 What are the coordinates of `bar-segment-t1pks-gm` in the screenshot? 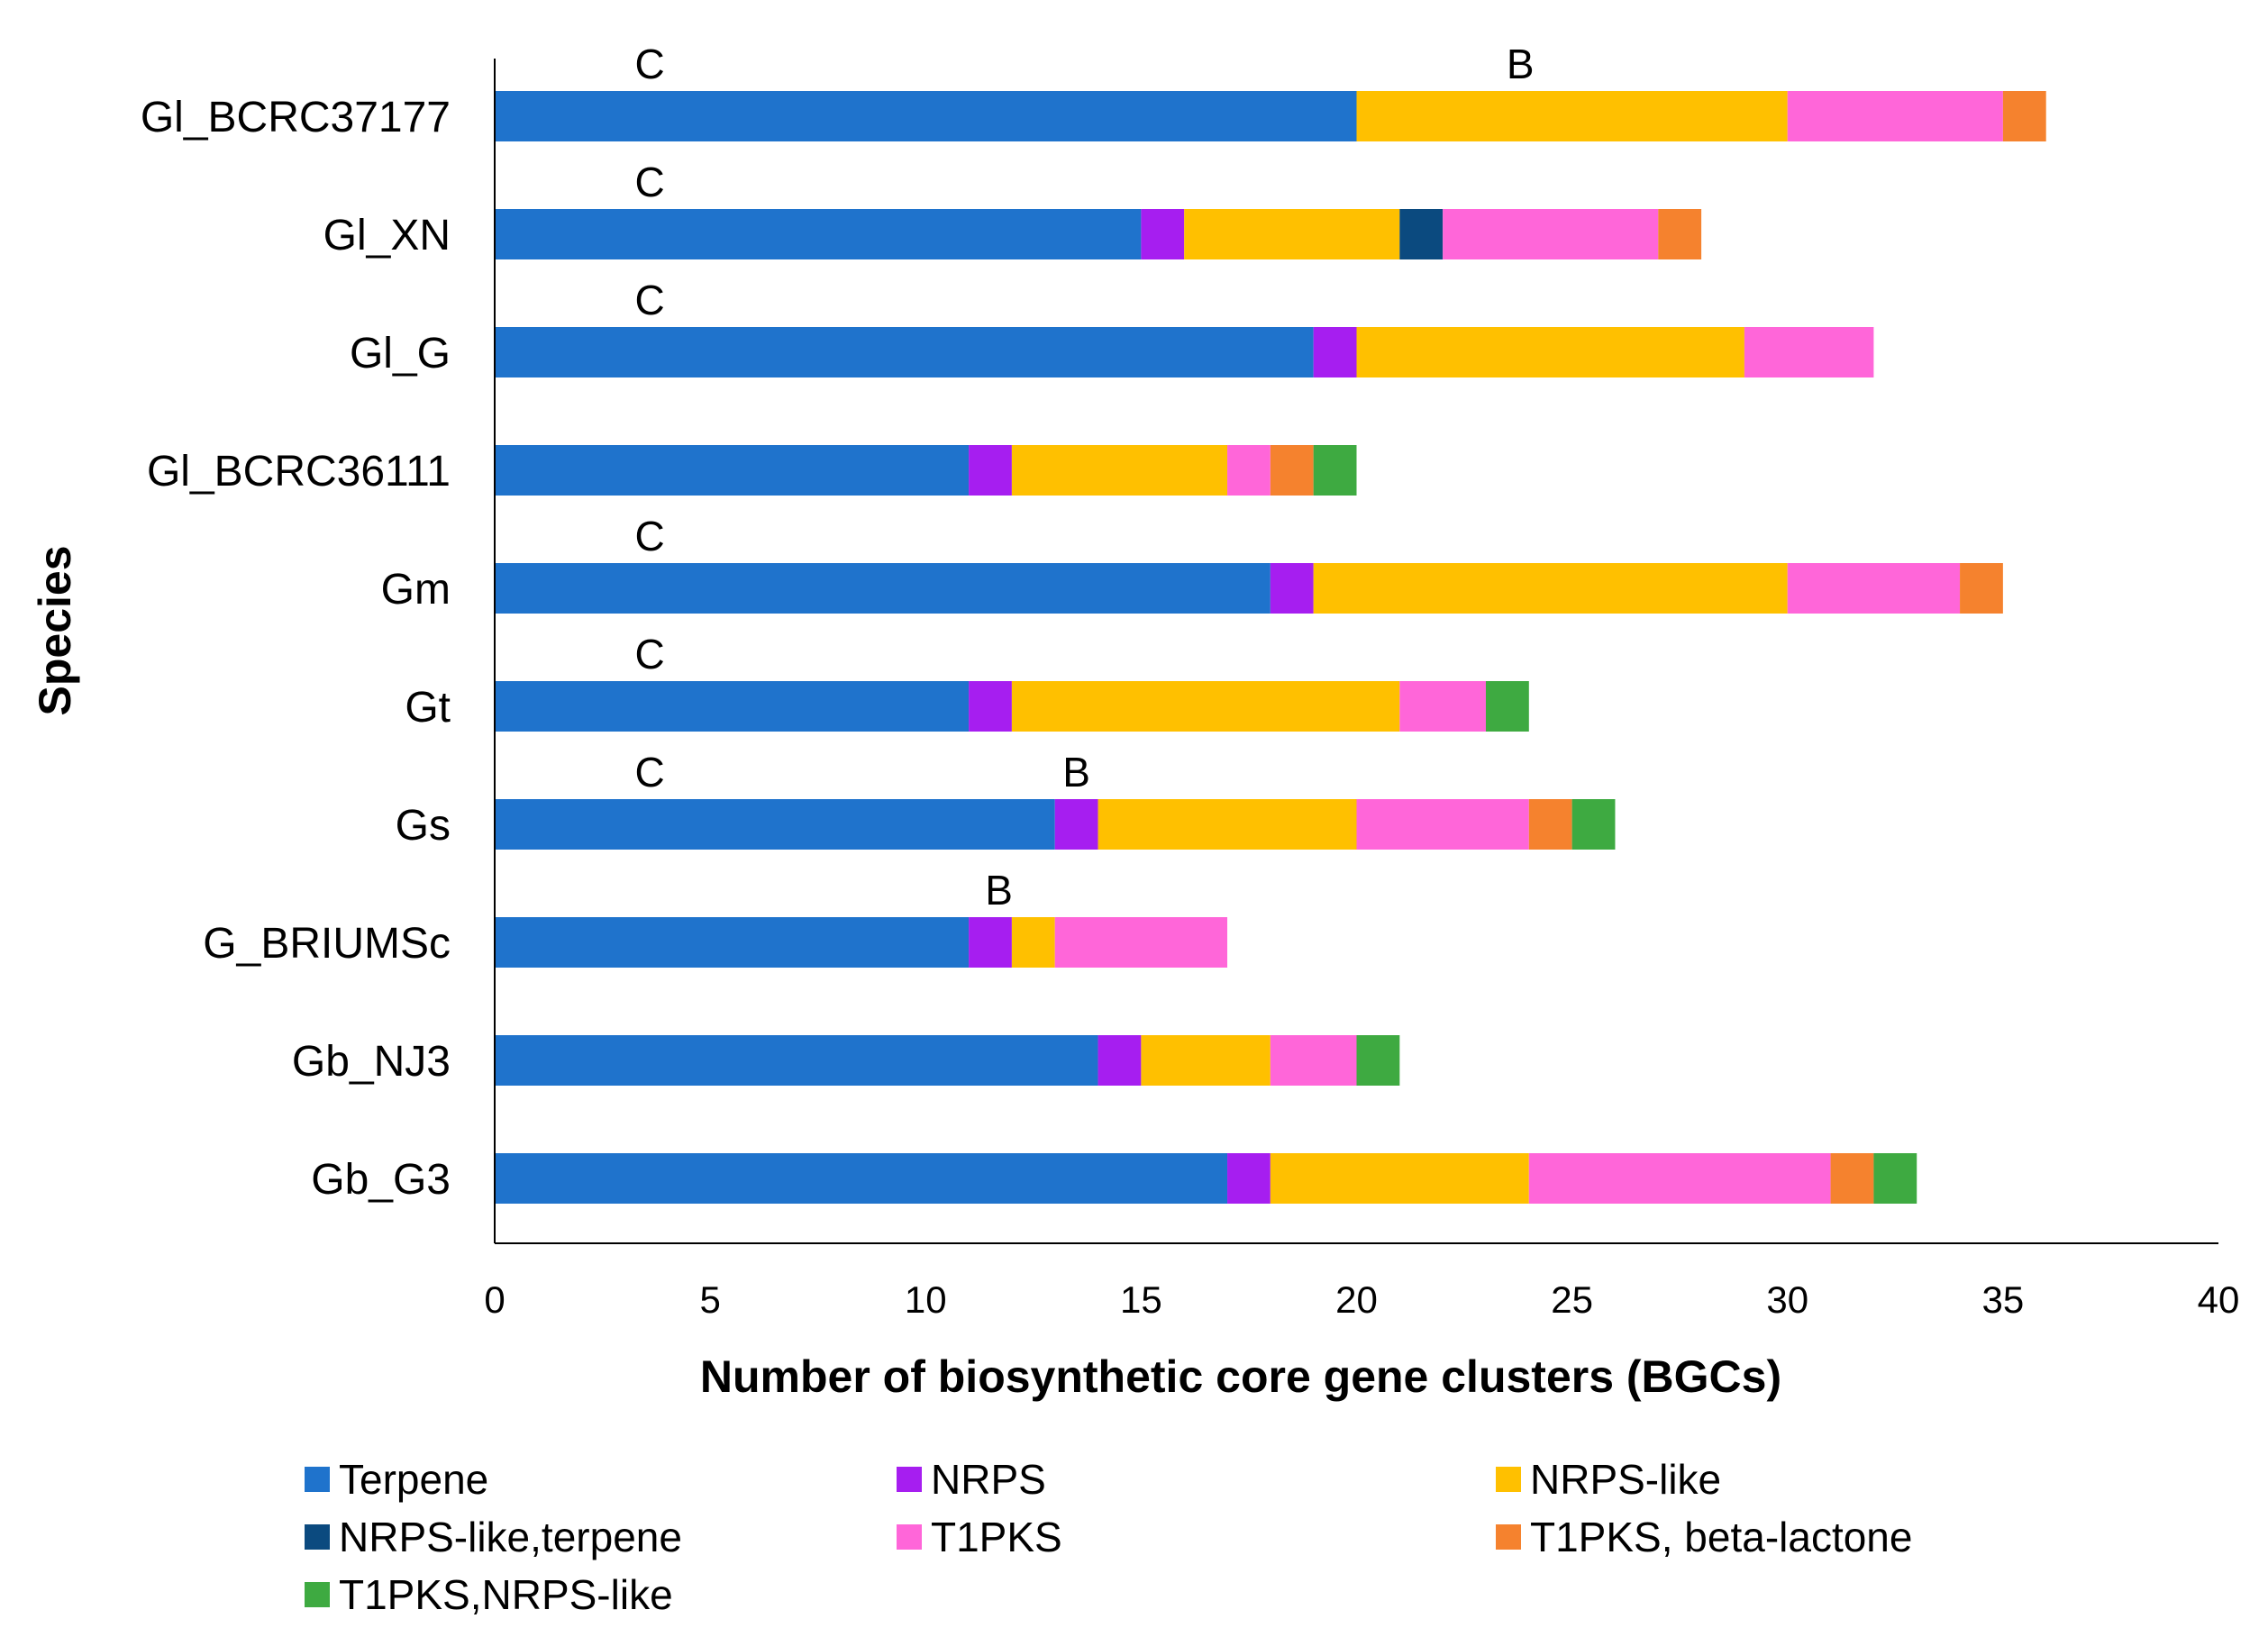 It's located at (1874, 588).